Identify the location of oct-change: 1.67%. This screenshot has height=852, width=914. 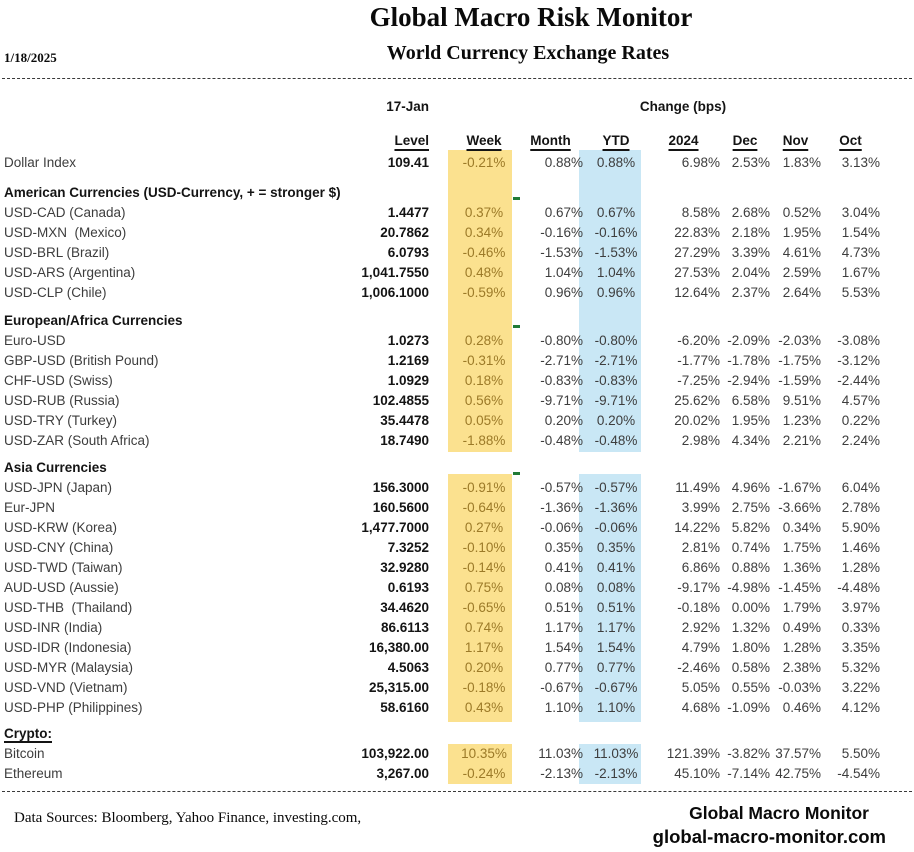
(860, 272).